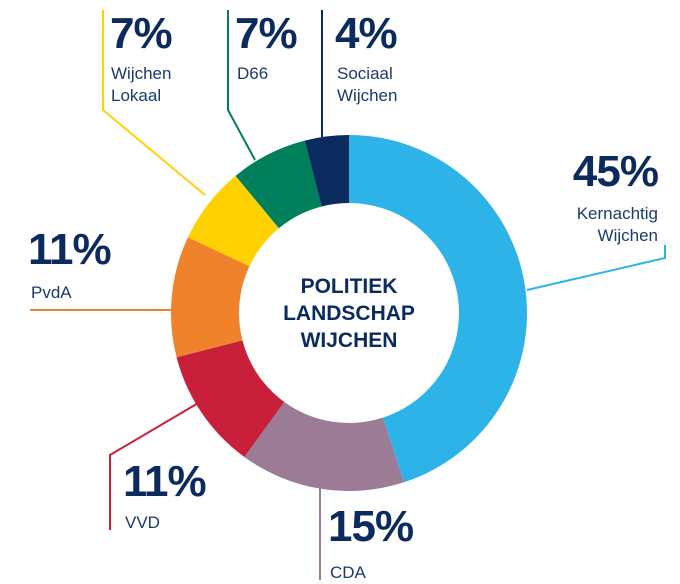 This screenshot has width=680, height=584. What do you see at coordinates (349, 313) in the screenshot?
I see `chart-title: POLITIEK LANDSCHAP WIJCHEN` at bounding box center [349, 313].